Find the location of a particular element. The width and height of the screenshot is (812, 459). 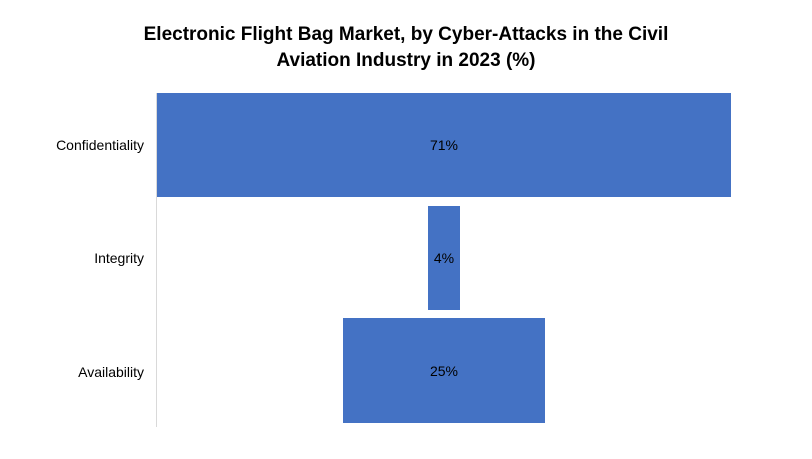

data-label-confidentiality: 71% is located at coordinates (444, 145).